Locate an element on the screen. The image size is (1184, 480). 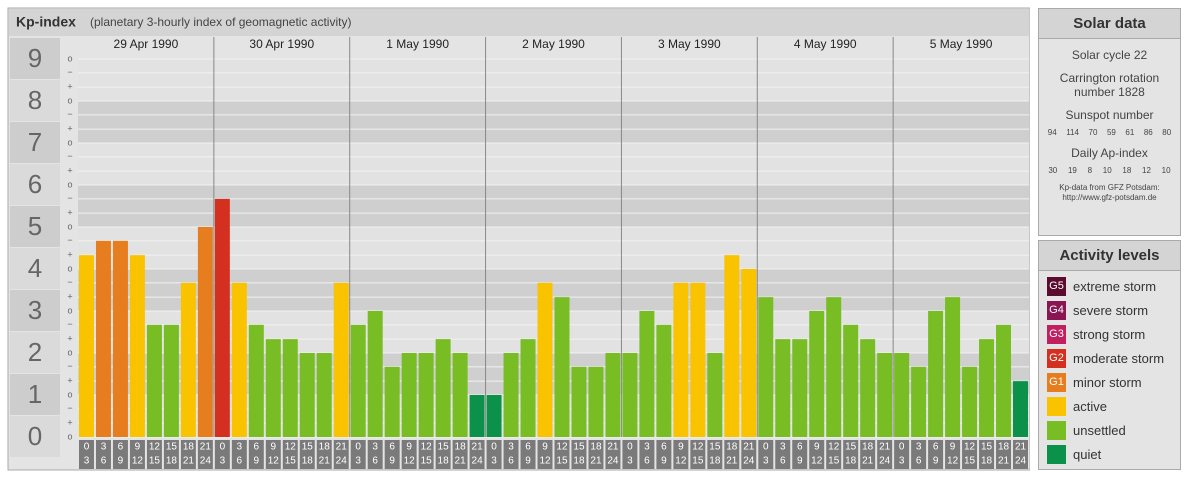
sunspot-number: 94 is located at coordinates (1052, 132).